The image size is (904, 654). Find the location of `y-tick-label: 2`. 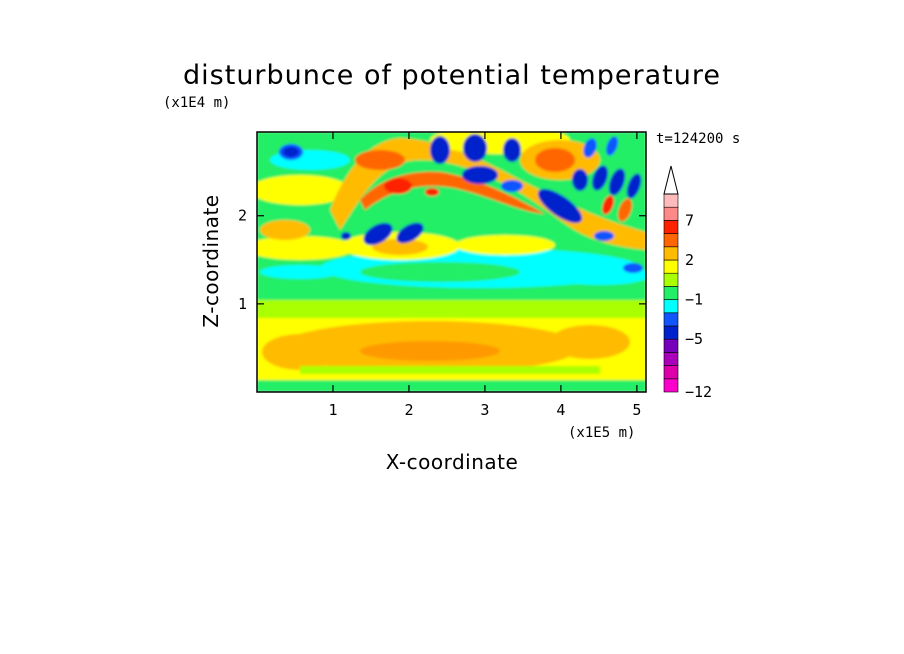

y-tick-label: 2 is located at coordinates (242, 216).